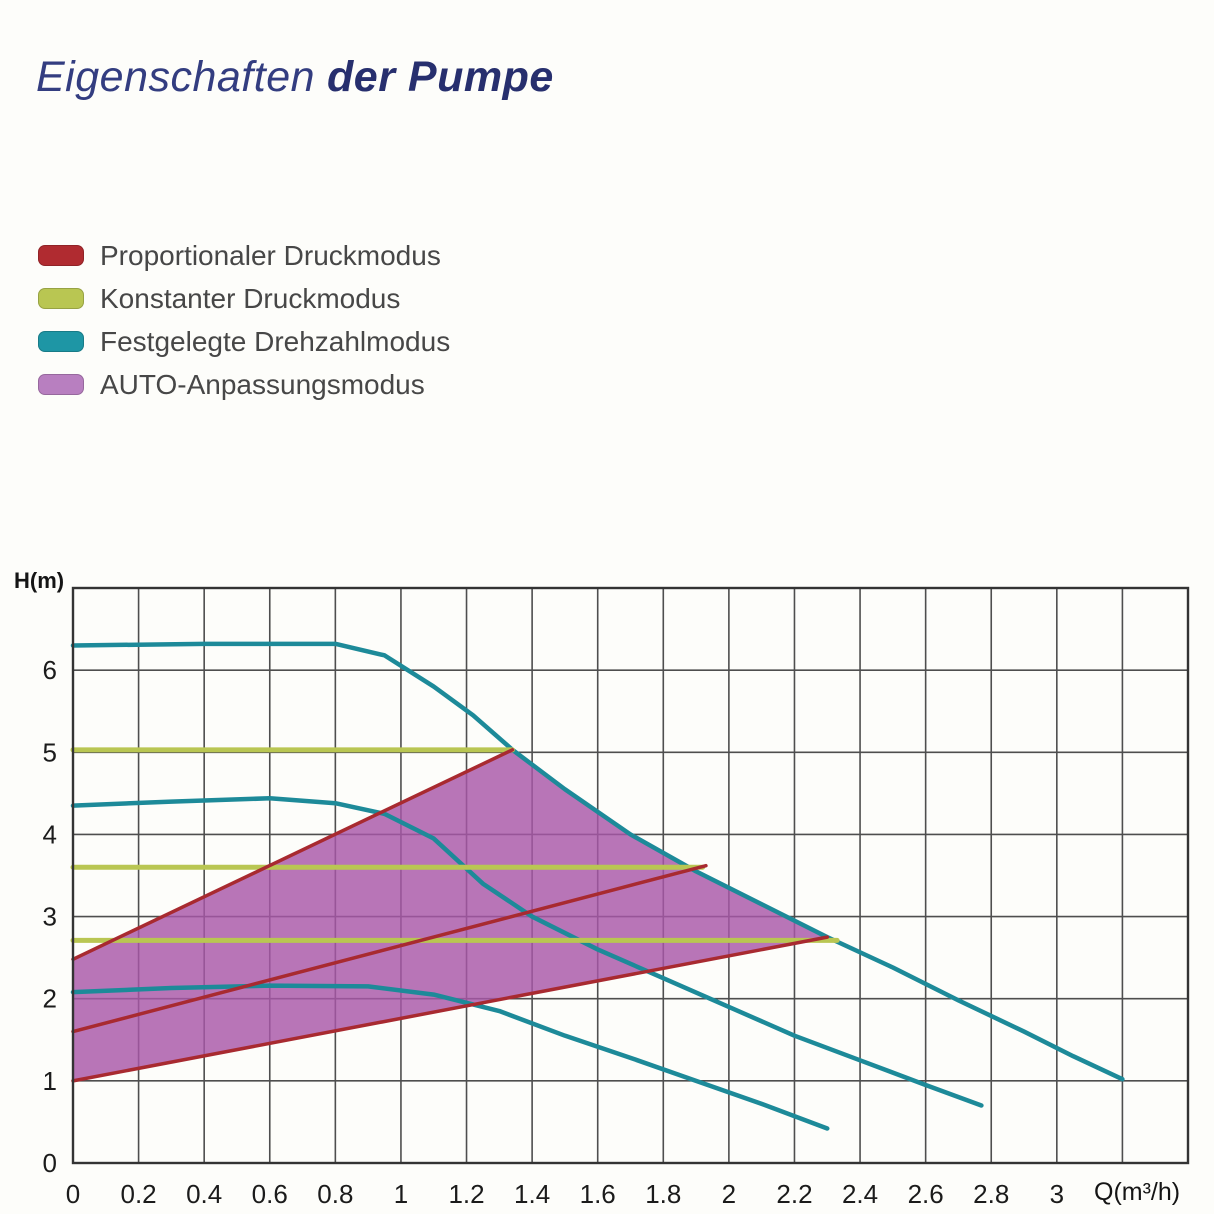  I want to click on legend-item: AUTO-Anpassungsmodus, so click(244, 384).